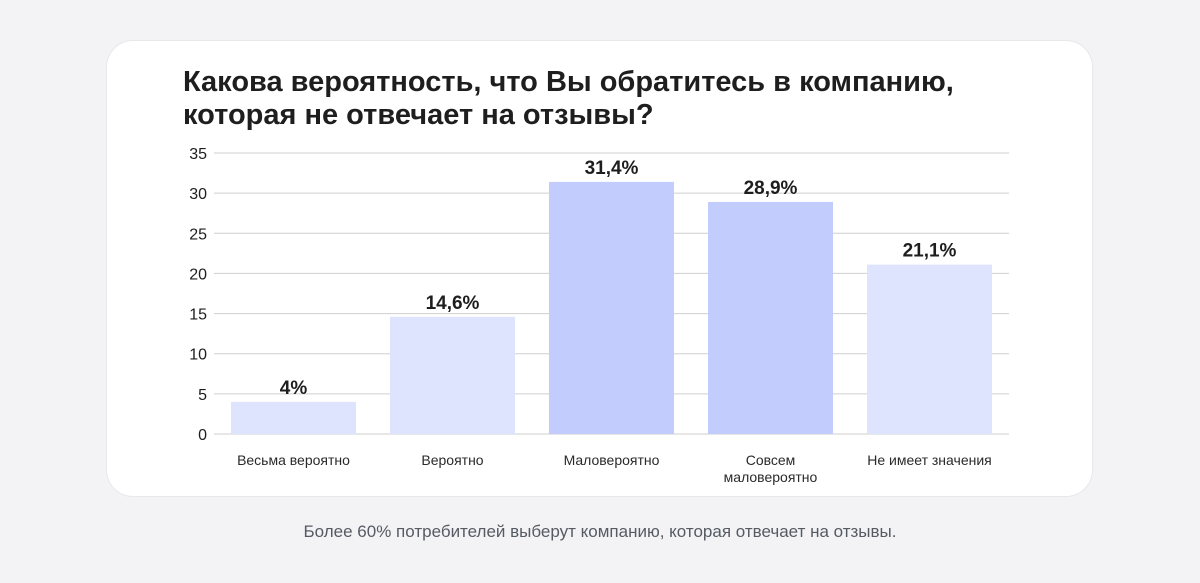 This screenshot has height=583, width=1200. I want to click on y-tick-label: 20, so click(198, 274).